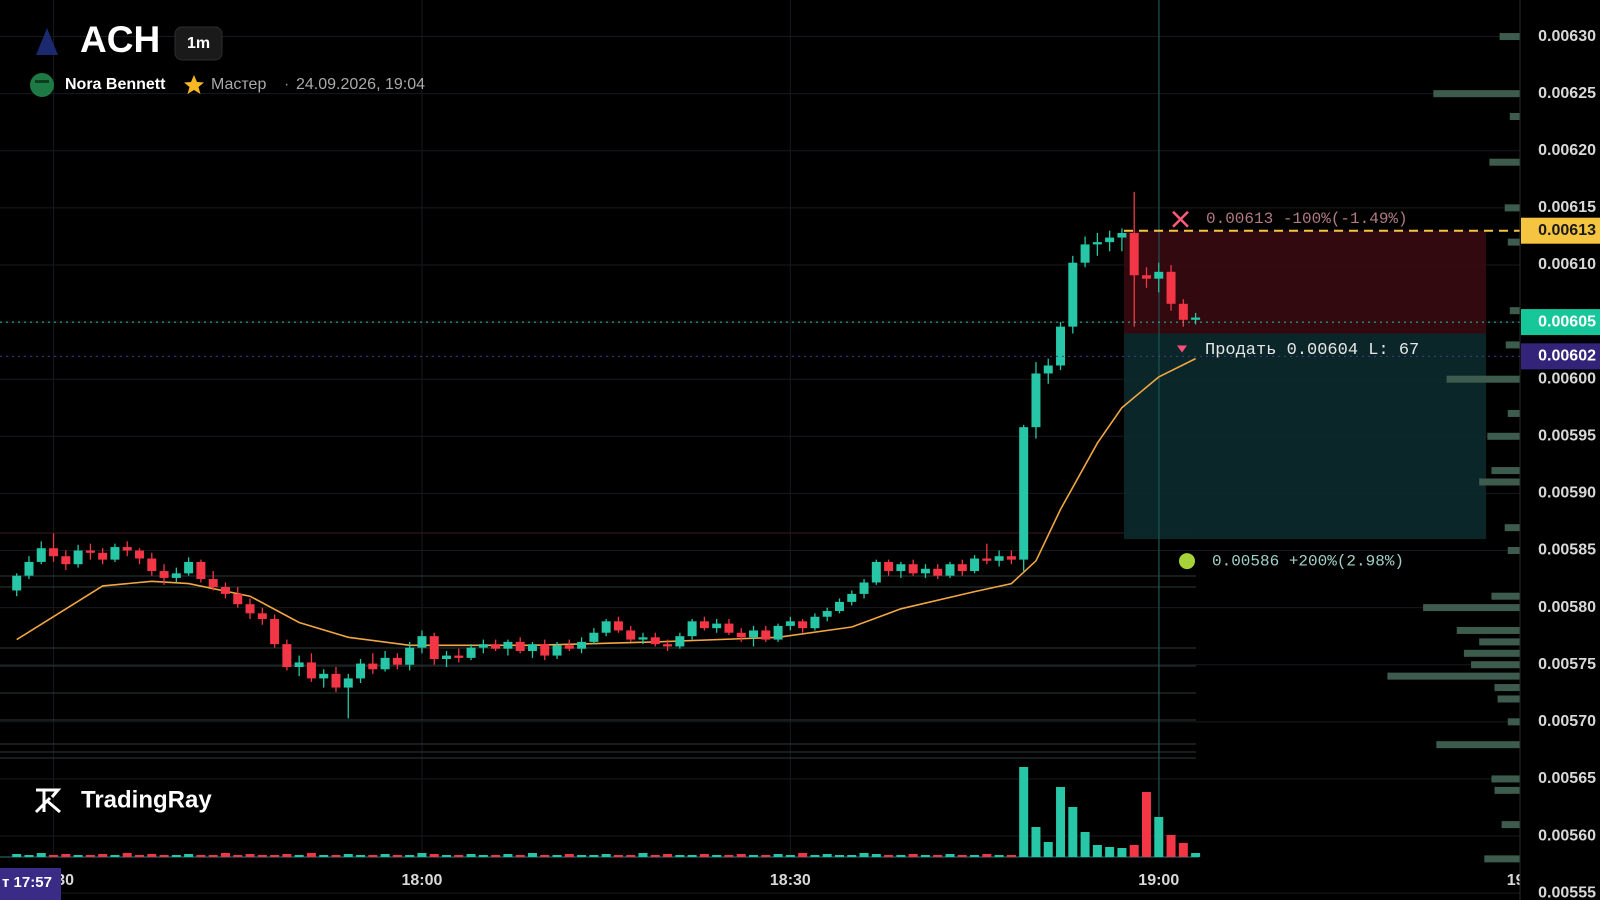  I want to click on target-icon, so click(1187, 561).